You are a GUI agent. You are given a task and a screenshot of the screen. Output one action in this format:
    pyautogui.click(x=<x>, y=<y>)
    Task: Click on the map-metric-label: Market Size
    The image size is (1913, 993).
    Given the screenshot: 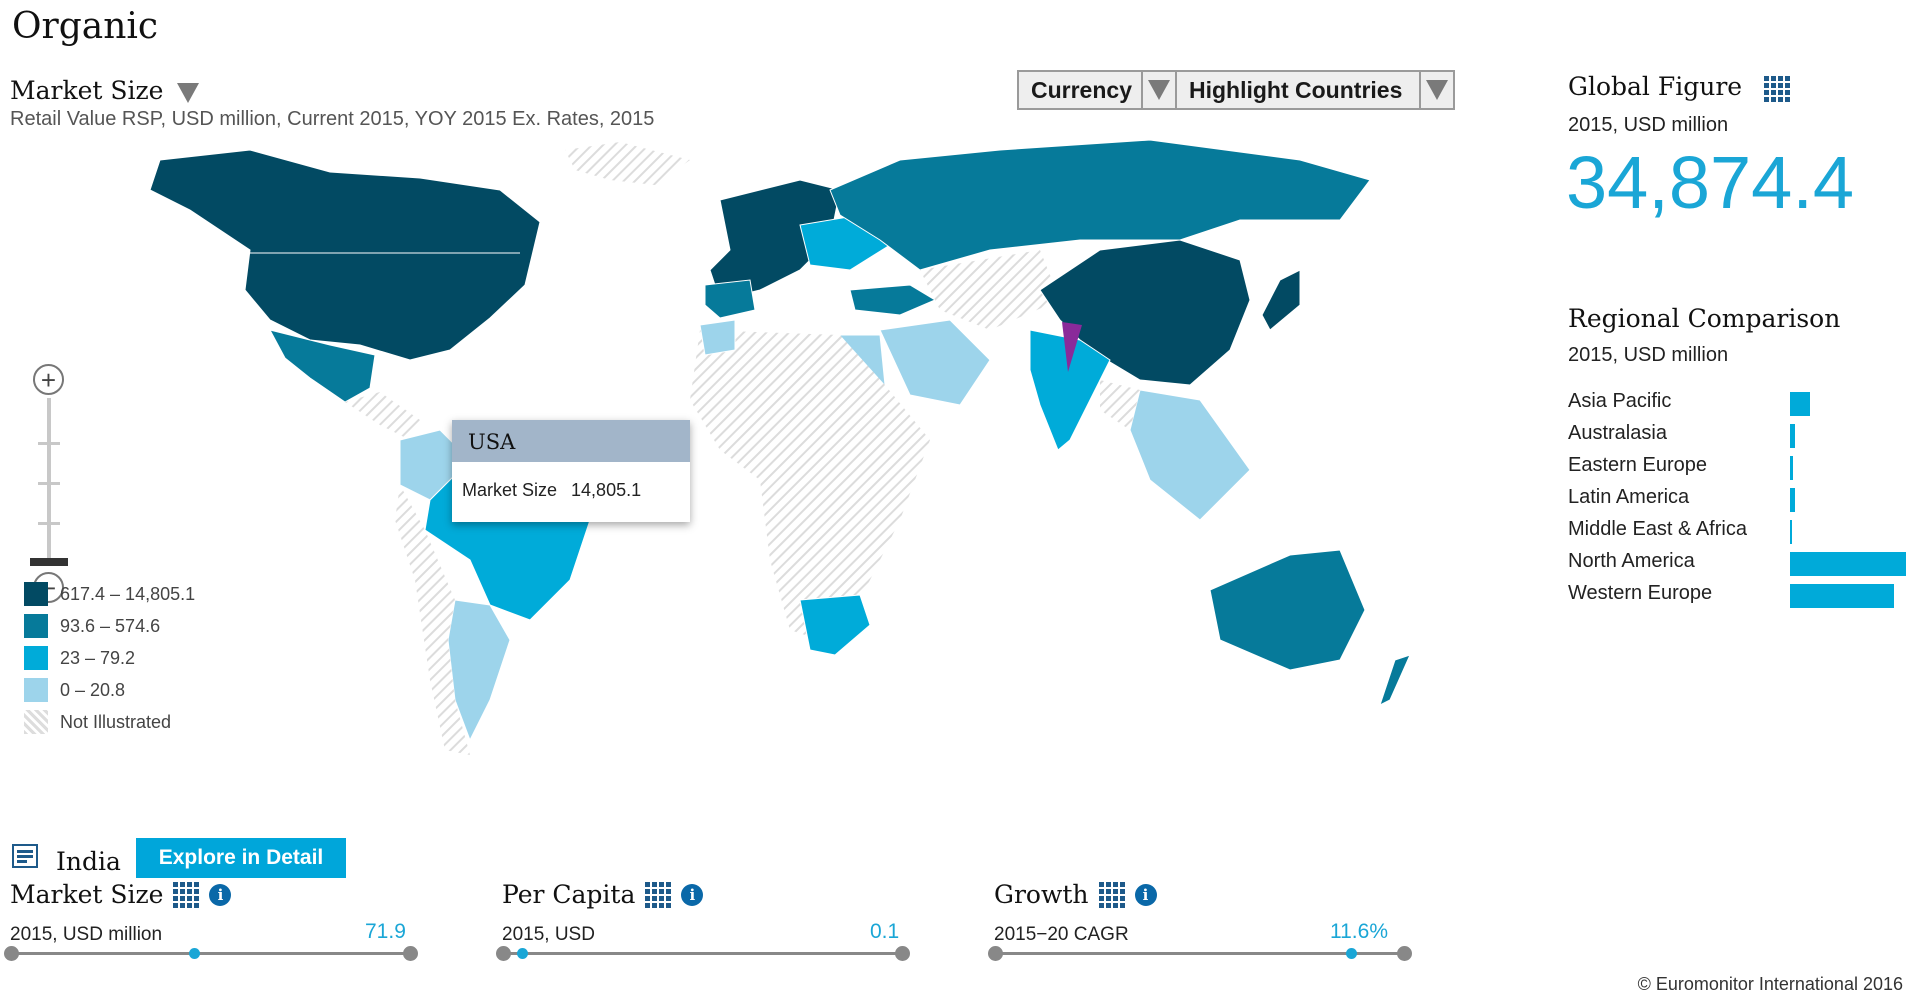 What is the action you would take?
    pyautogui.click(x=87, y=90)
    